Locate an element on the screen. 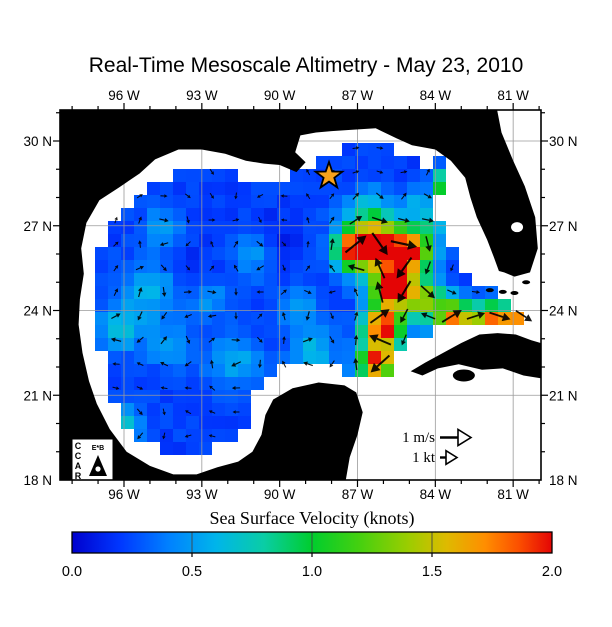 Image resolution: width=612 pixels, height=627 pixels. colorbar-ticks is located at coordinates (312, 544).